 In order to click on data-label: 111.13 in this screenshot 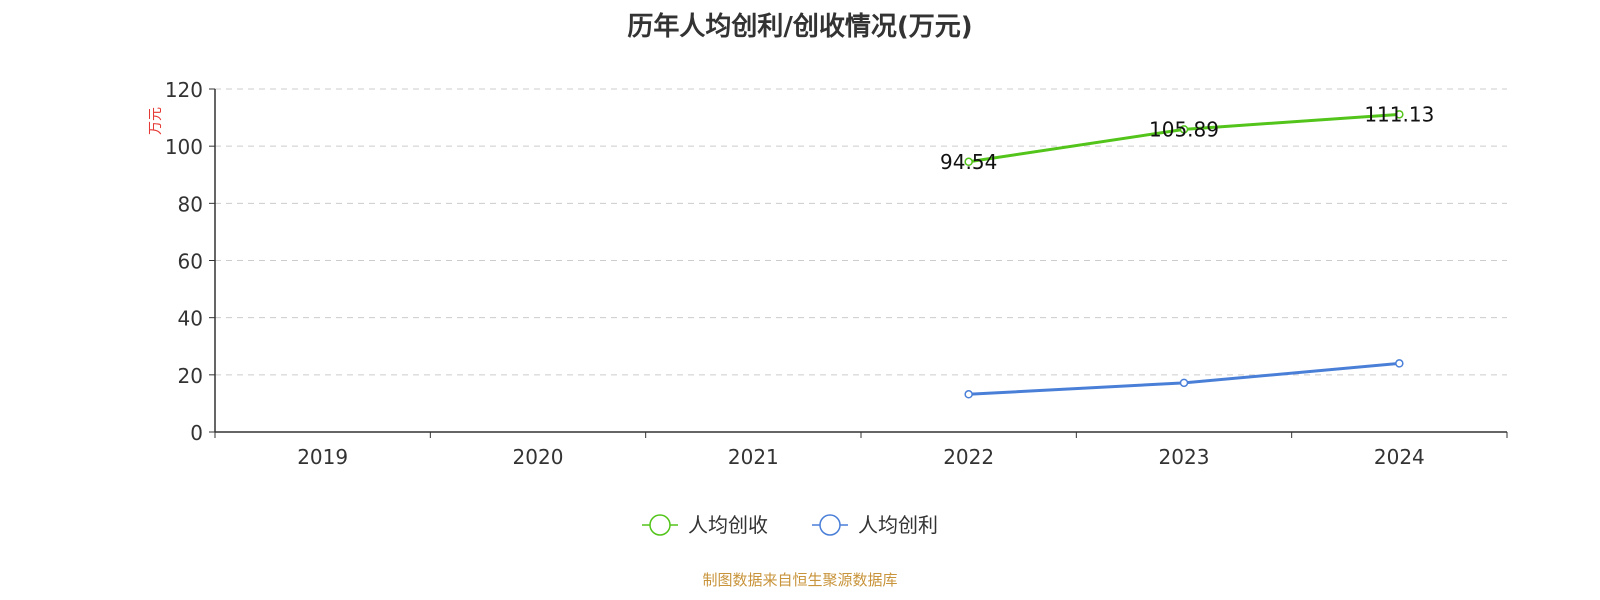, I will do `click(1399, 114)`.